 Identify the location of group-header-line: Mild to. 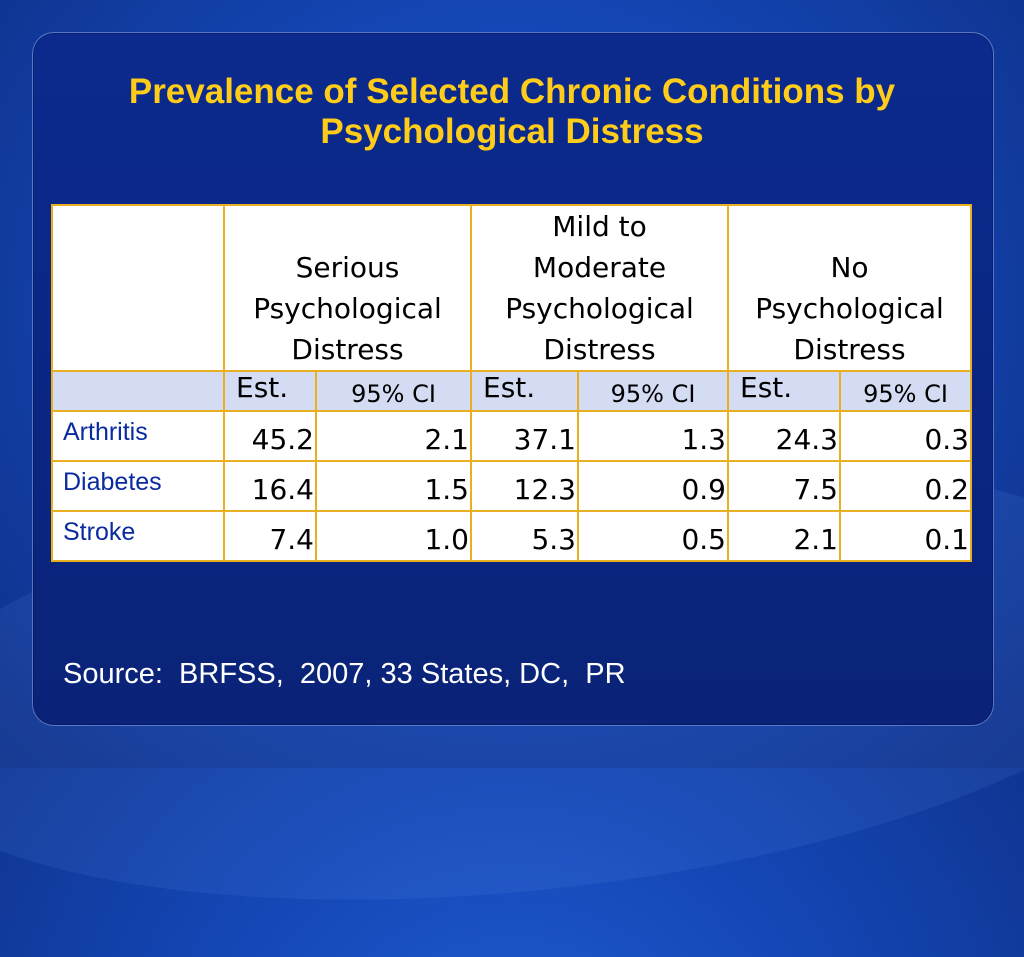
(599, 226).